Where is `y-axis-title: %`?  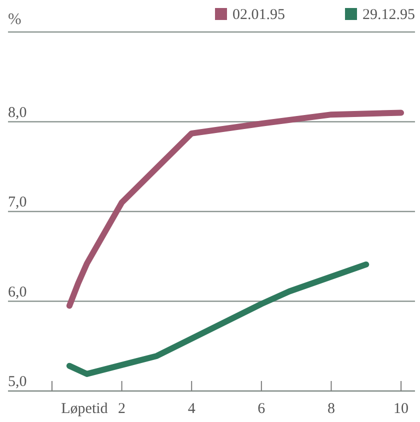 y-axis-title: % is located at coordinates (15, 19).